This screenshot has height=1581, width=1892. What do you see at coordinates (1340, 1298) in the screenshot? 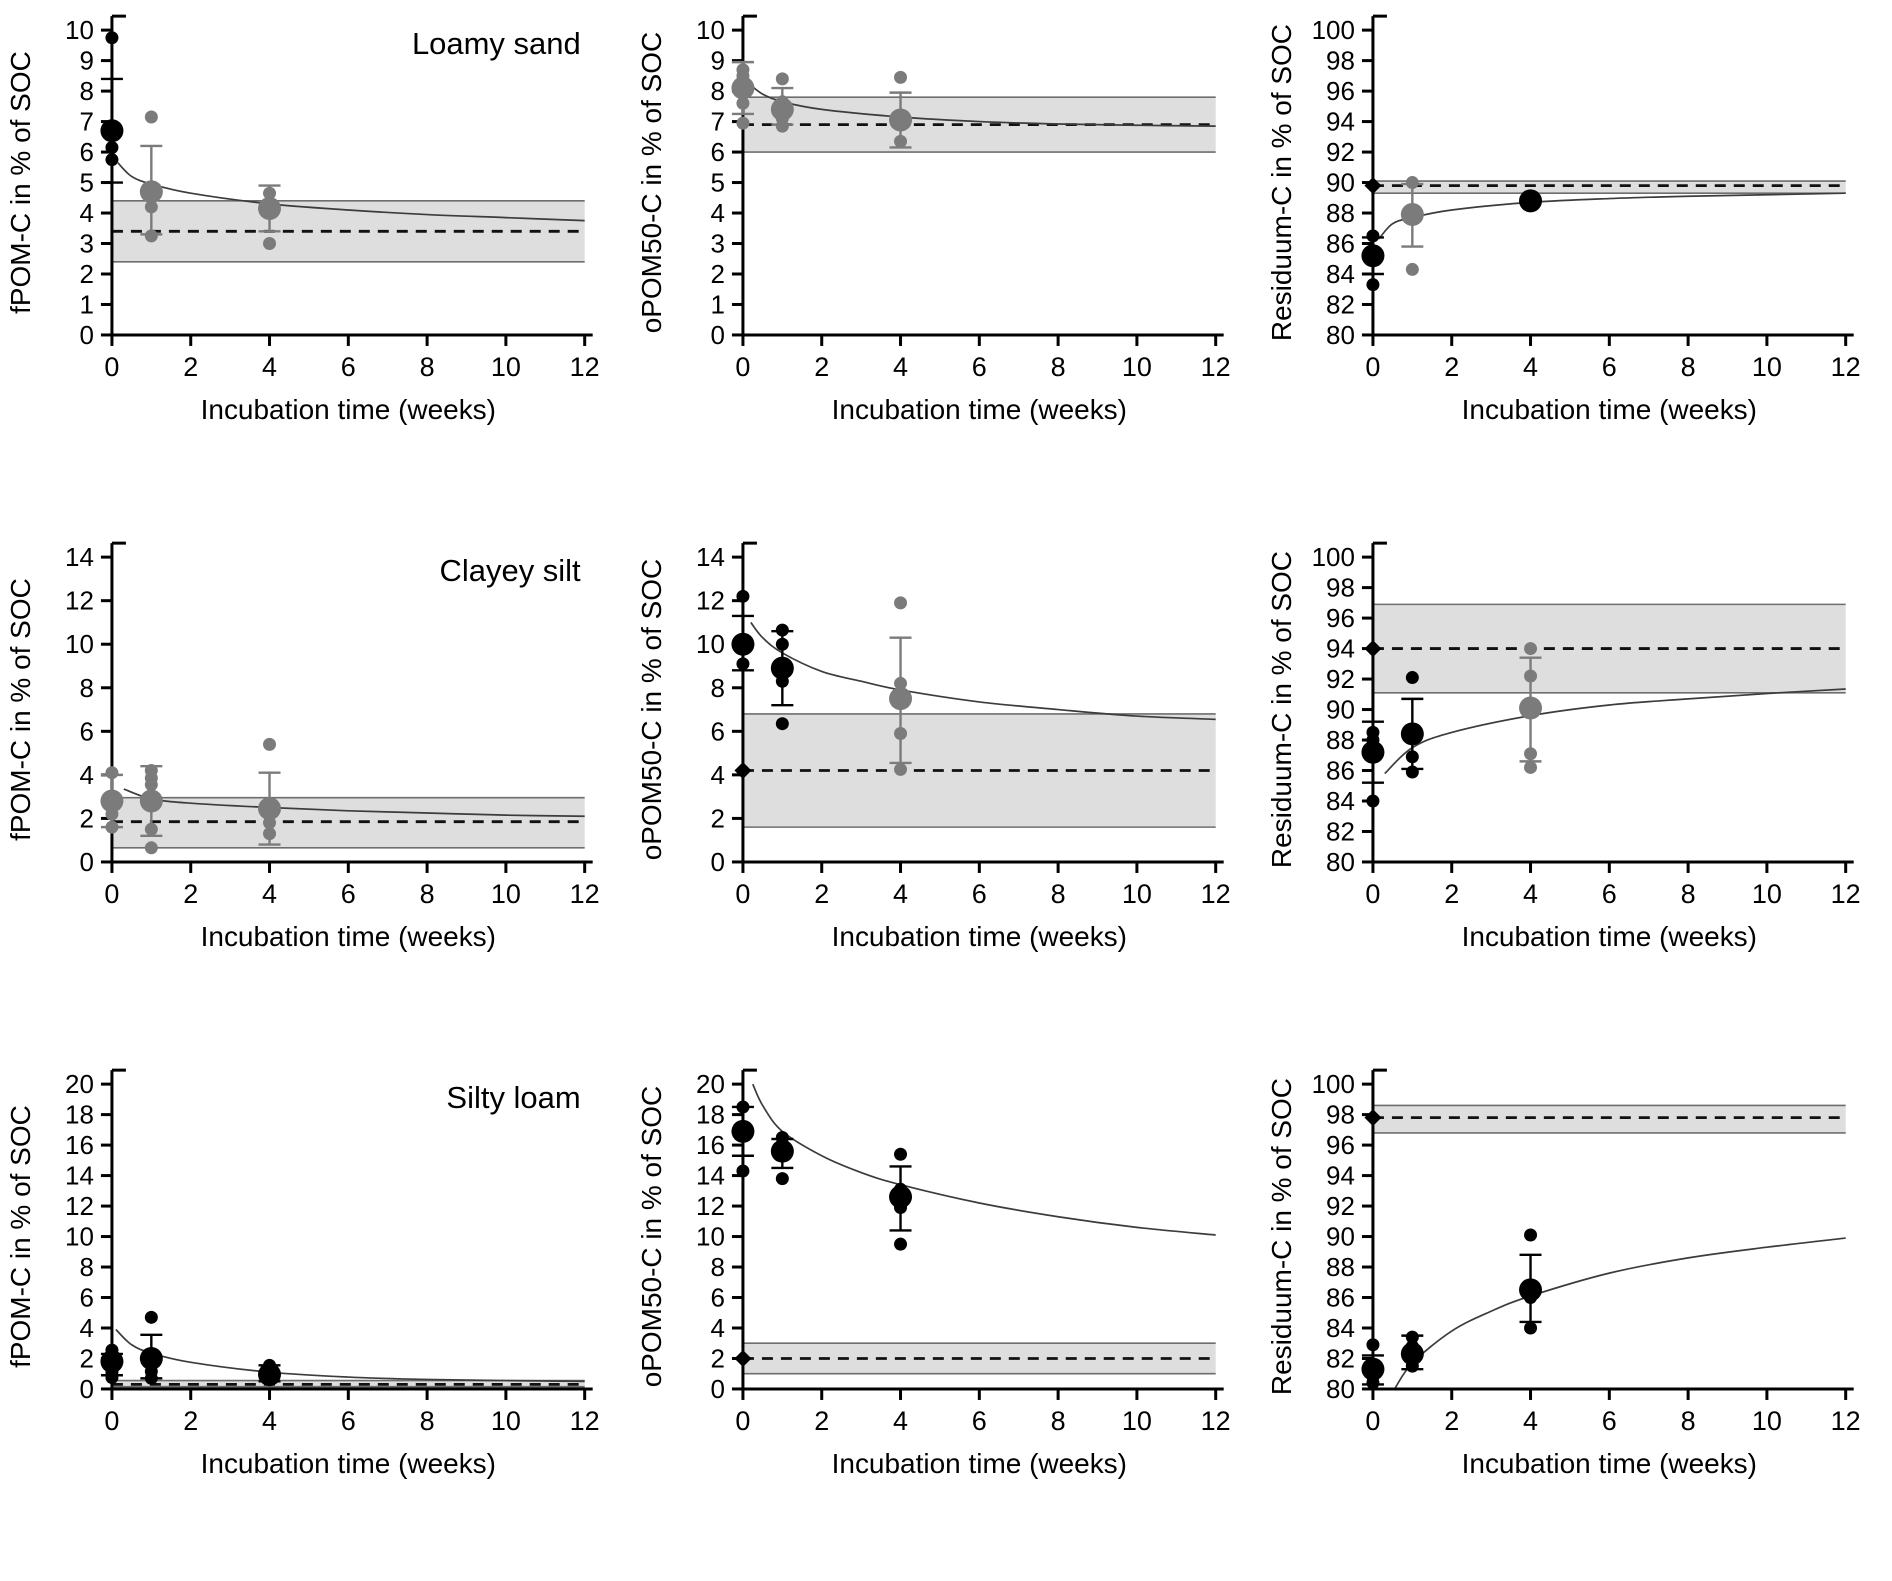
I see `y-tick-label: 86` at bounding box center [1340, 1298].